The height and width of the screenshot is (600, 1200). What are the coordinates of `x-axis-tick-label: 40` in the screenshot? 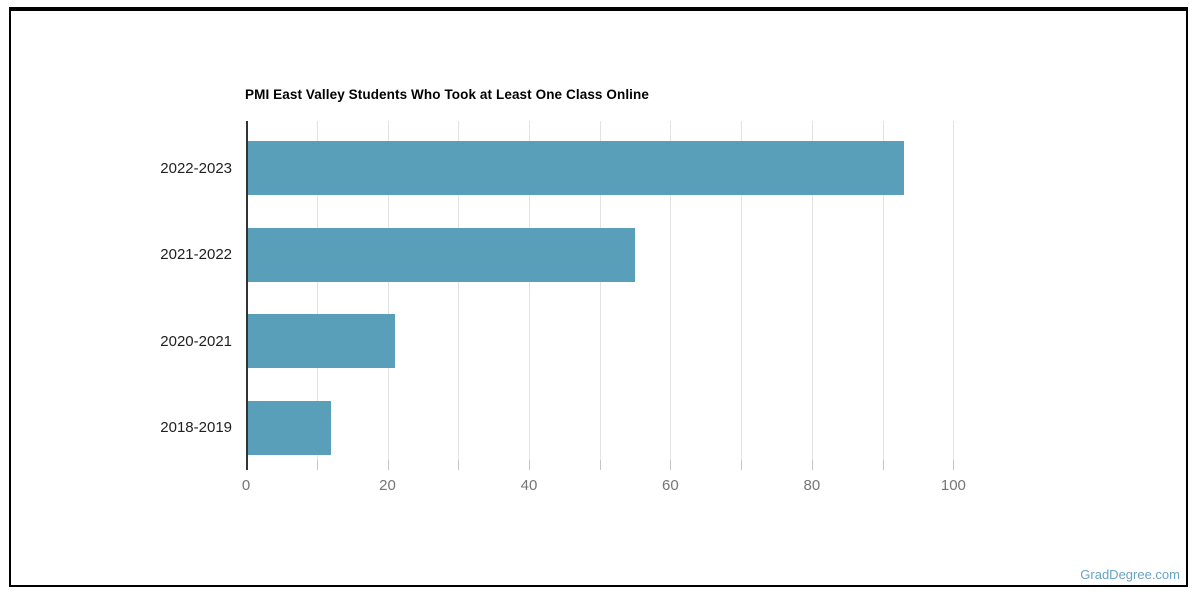 It's located at (529, 485).